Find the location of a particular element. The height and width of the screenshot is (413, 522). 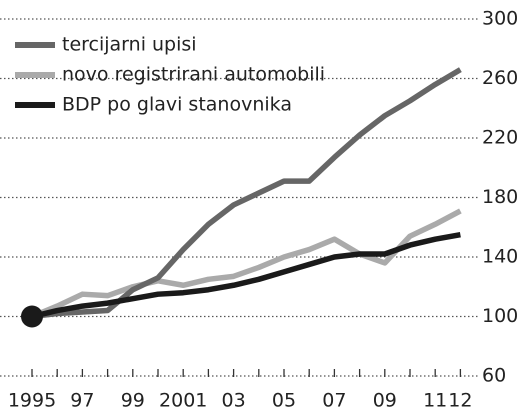

x-tick-label: 11 is located at coordinates (435, 401).